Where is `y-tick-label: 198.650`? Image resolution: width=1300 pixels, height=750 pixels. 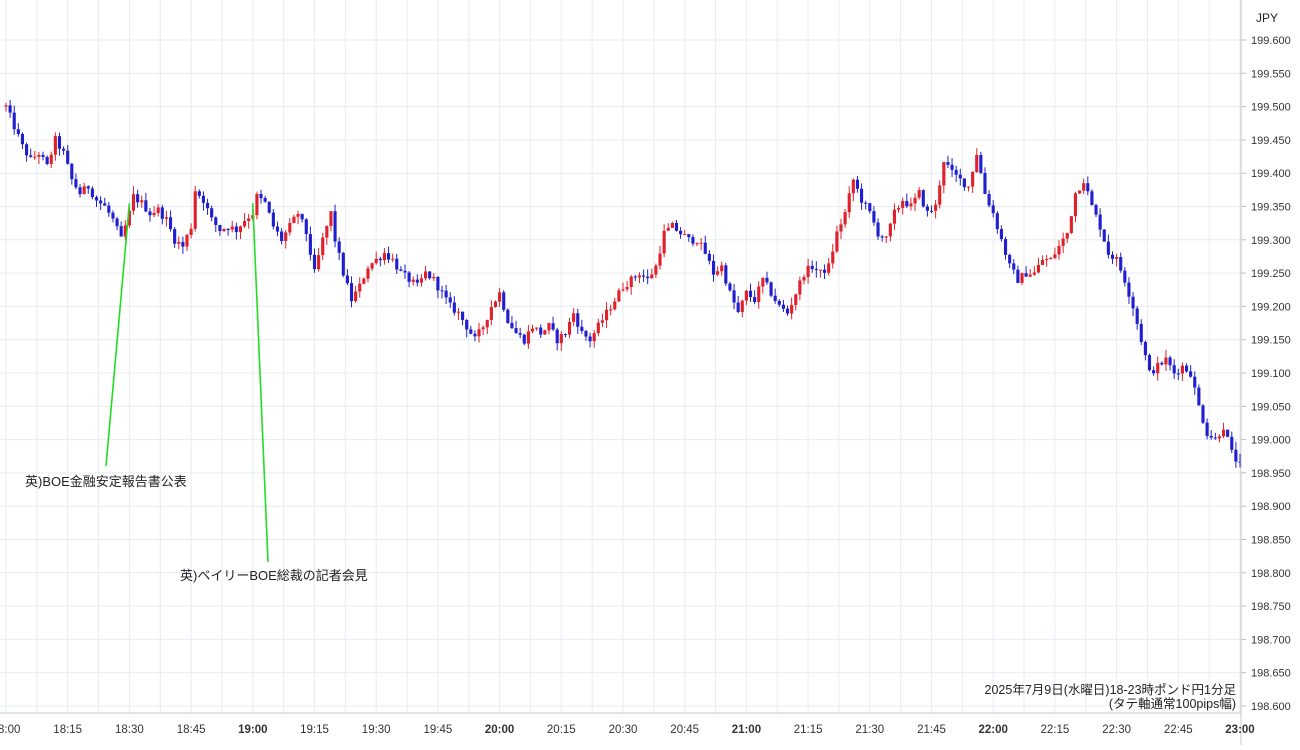 y-tick-label: 198.650 is located at coordinates (1271, 674).